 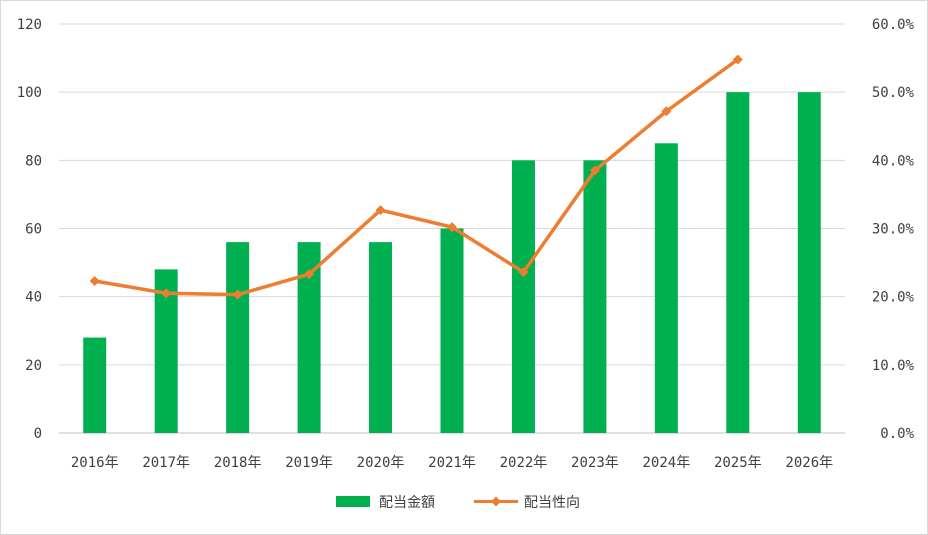 What do you see at coordinates (166, 463) in the screenshot?
I see `x-tick-label: 2017年` at bounding box center [166, 463].